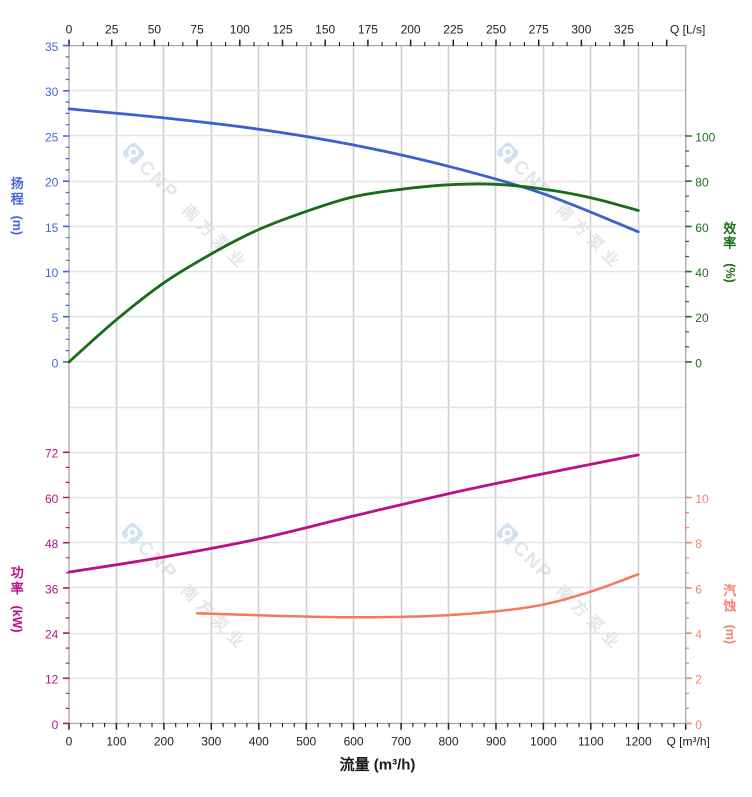 This screenshot has width=752, height=797. What do you see at coordinates (638, 741) in the screenshot?
I see `svg-text: 1200` at bounding box center [638, 741].